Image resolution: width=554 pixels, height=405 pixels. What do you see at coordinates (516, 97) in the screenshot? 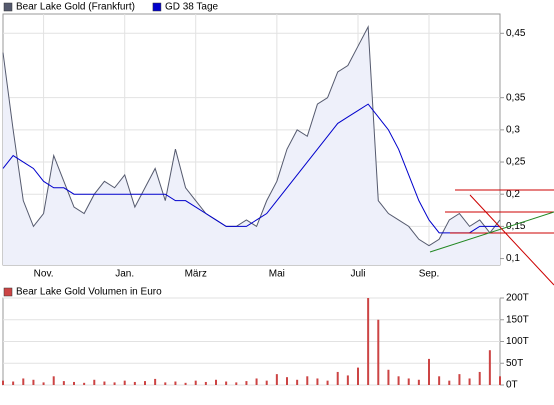
I see `y-tick-label: 0,35` at bounding box center [516, 97].